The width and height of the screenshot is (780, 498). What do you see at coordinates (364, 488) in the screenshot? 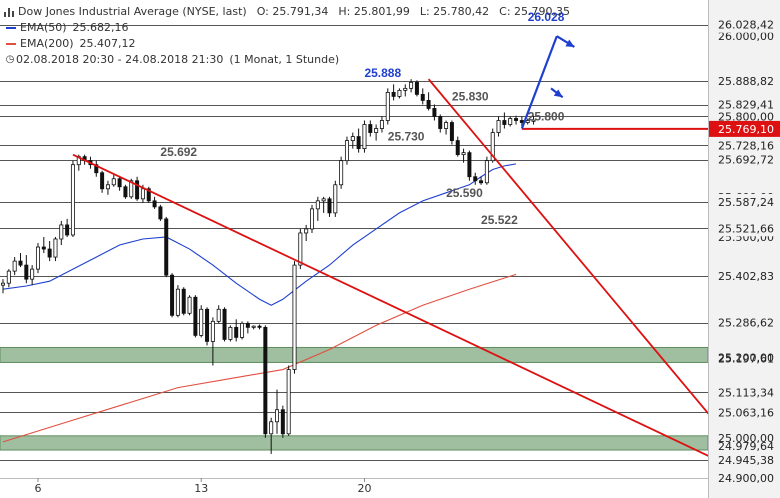
I see `x-tick-label: 20` at bounding box center [364, 488].